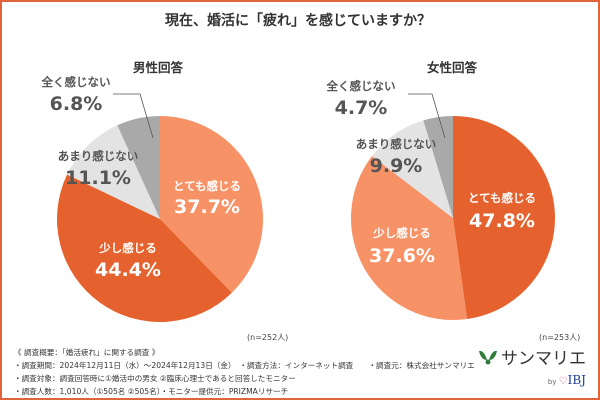 The height and width of the screenshot is (400, 600). What do you see at coordinates (396, 166) in the screenshot?
I see `female-value-not-very-tired: 9.9%` at bounding box center [396, 166].